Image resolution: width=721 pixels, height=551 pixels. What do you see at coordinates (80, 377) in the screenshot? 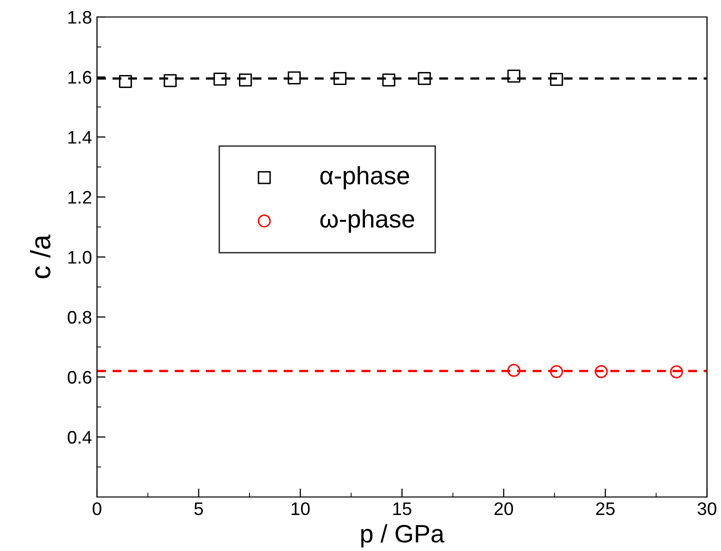
I see `y-tick-label: 0.6` at bounding box center [80, 377].